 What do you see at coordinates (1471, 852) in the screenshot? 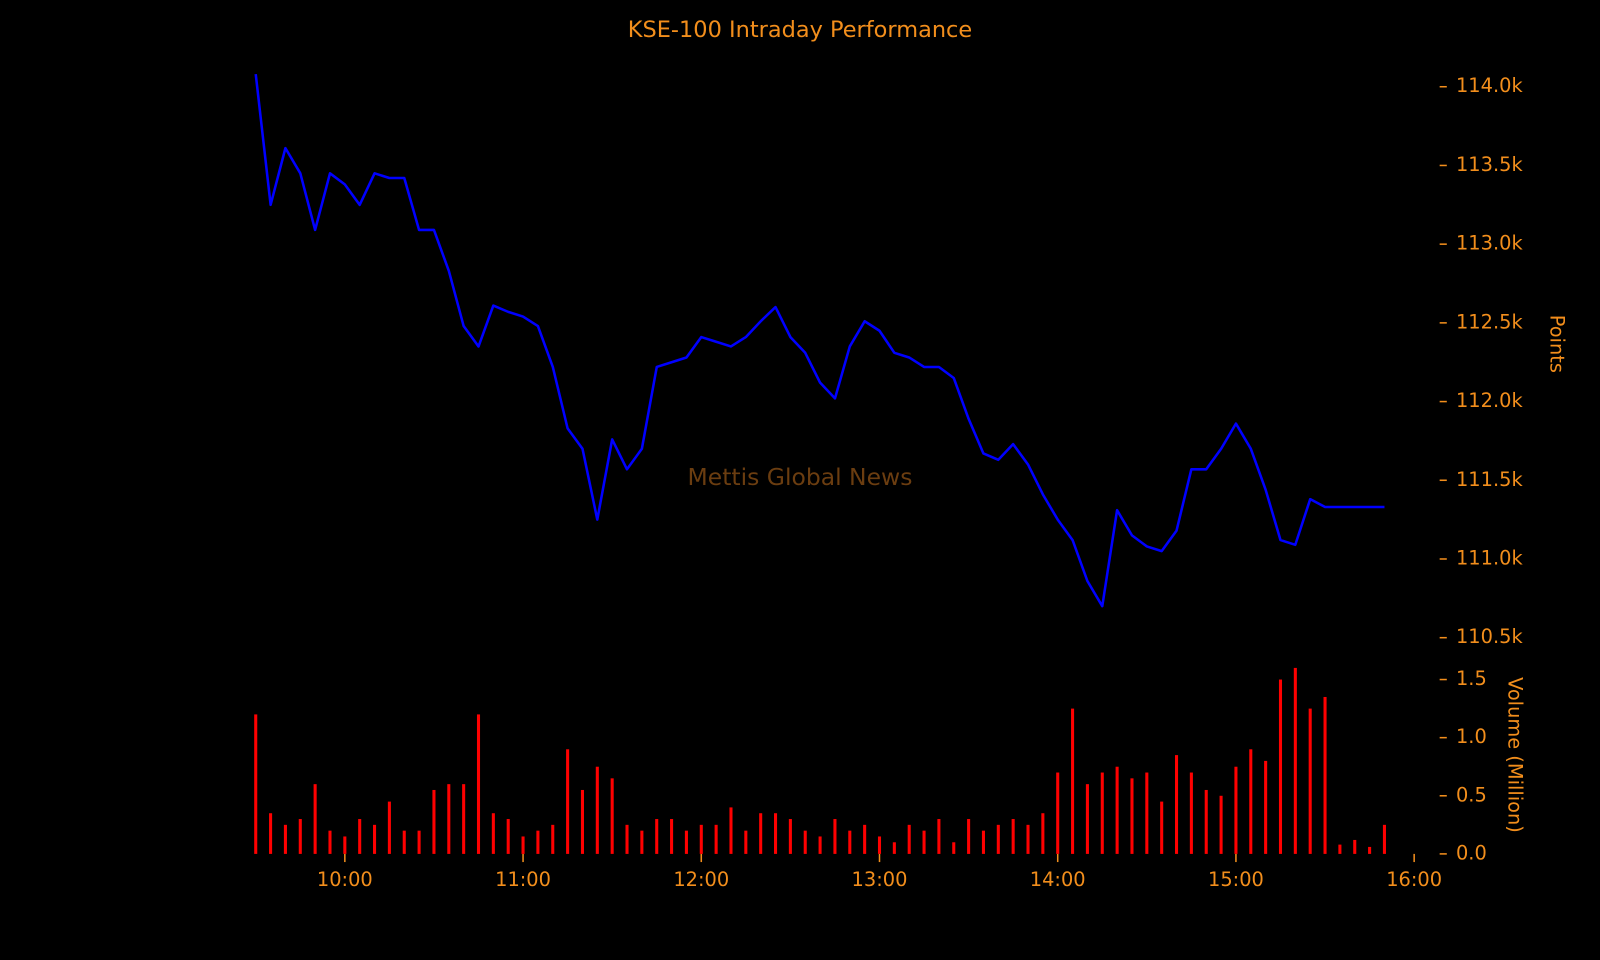
I see `y-tick-label: 0.0` at bounding box center [1471, 852].